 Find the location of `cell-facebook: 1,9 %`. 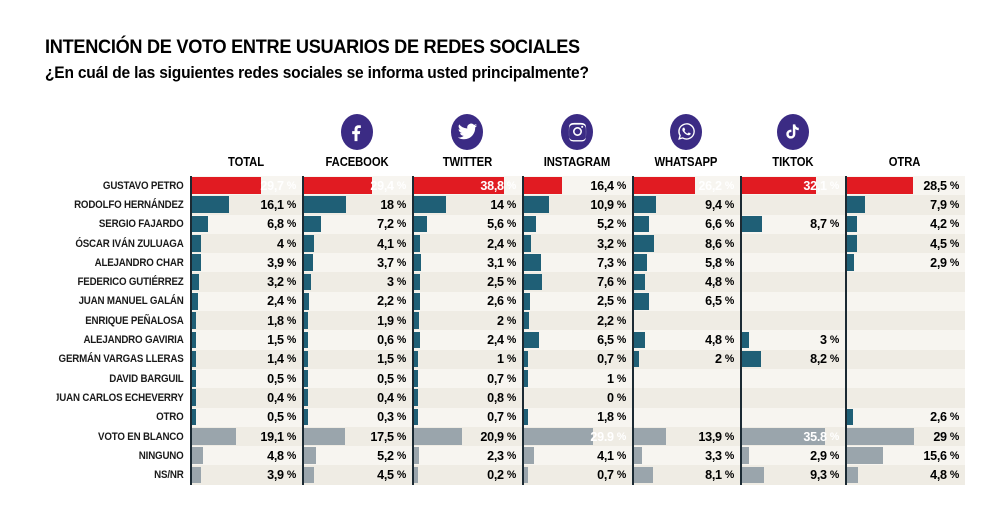

cell-facebook: 1,9 % is located at coordinates (357, 321).